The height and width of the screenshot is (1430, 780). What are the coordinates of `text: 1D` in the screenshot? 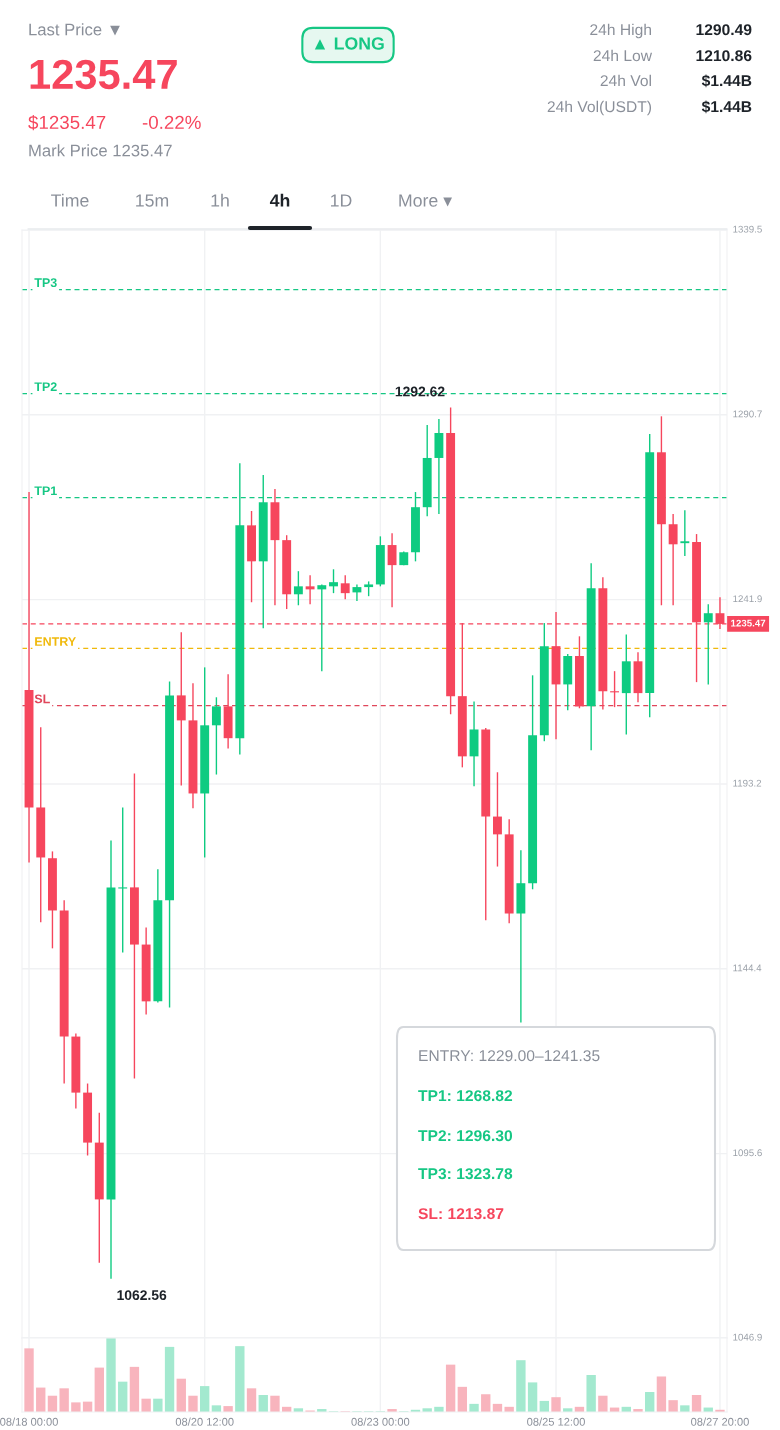 It's located at (341, 200).